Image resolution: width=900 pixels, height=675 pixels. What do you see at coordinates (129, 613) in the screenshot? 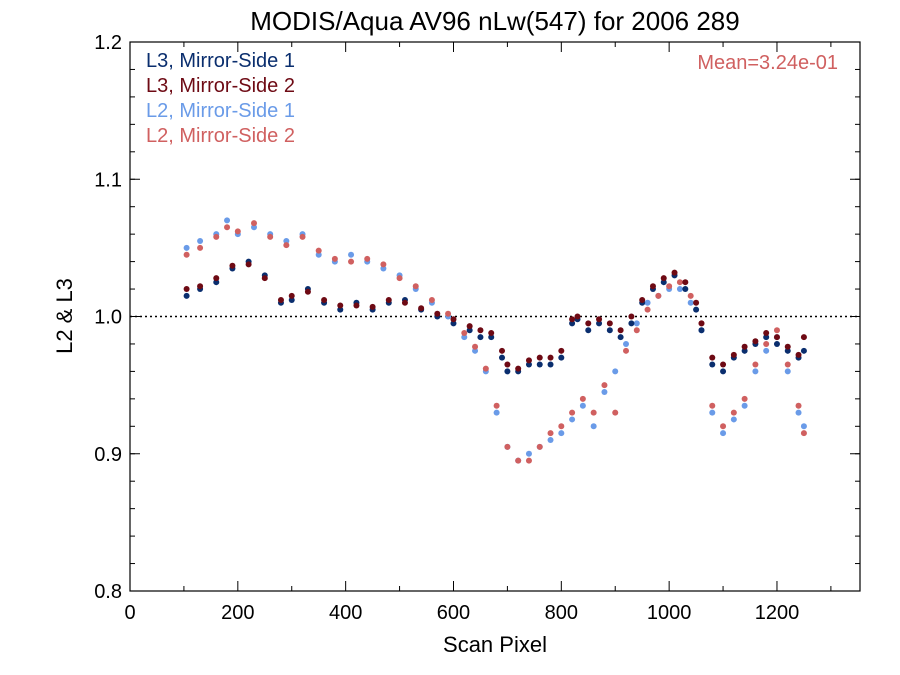
I see `x-tick-label: 0` at bounding box center [129, 613].